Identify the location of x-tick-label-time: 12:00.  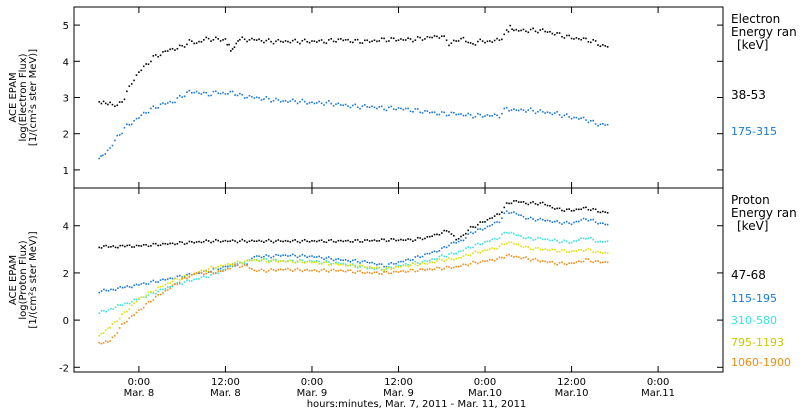
(225, 382).